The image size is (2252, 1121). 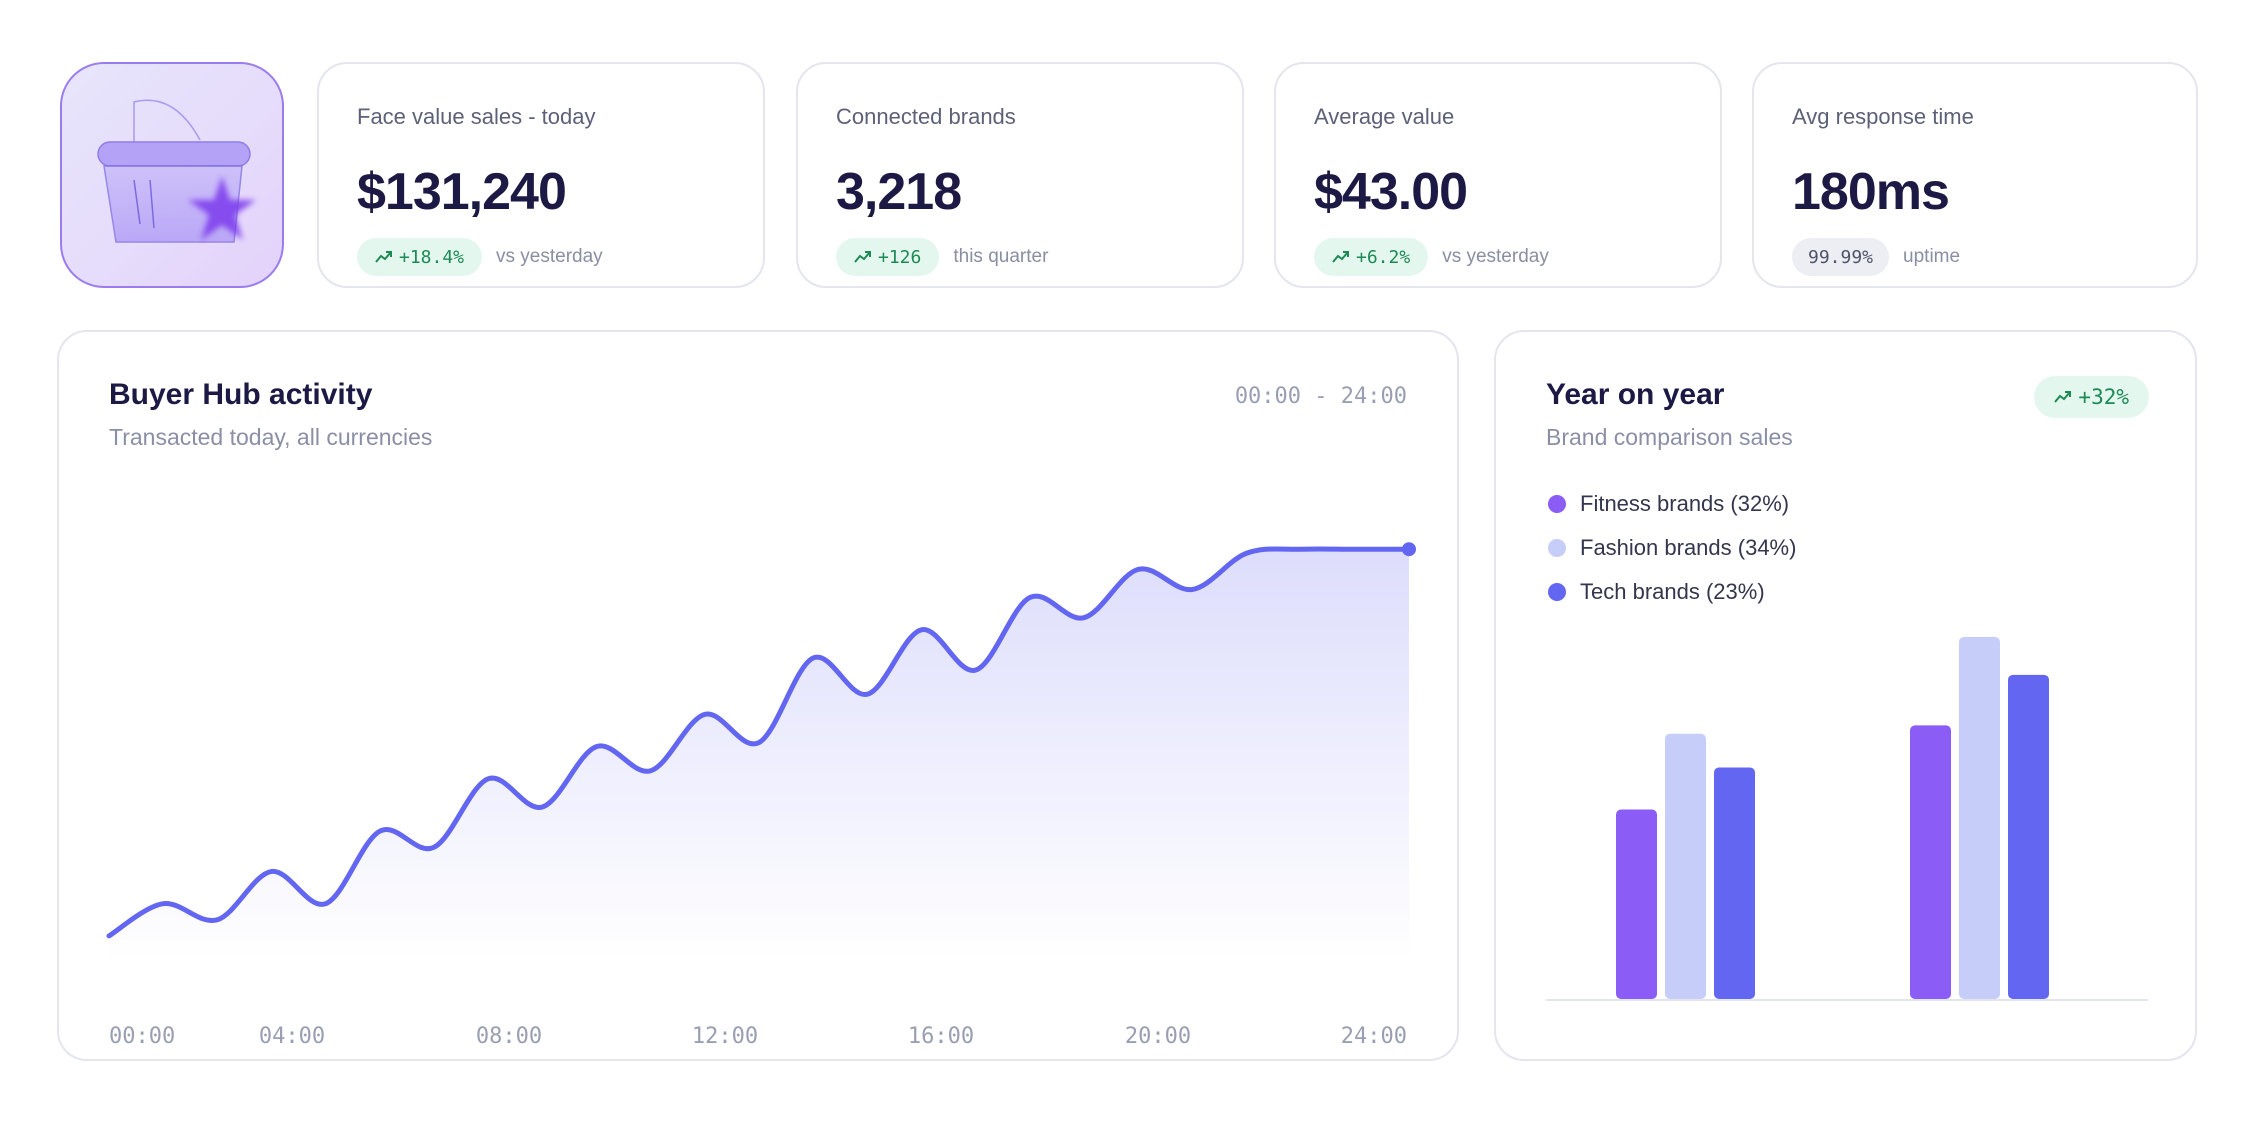 What do you see at coordinates (1391, 192) in the screenshot?
I see `stat-value: $43.00` at bounding box center [1391, 192].